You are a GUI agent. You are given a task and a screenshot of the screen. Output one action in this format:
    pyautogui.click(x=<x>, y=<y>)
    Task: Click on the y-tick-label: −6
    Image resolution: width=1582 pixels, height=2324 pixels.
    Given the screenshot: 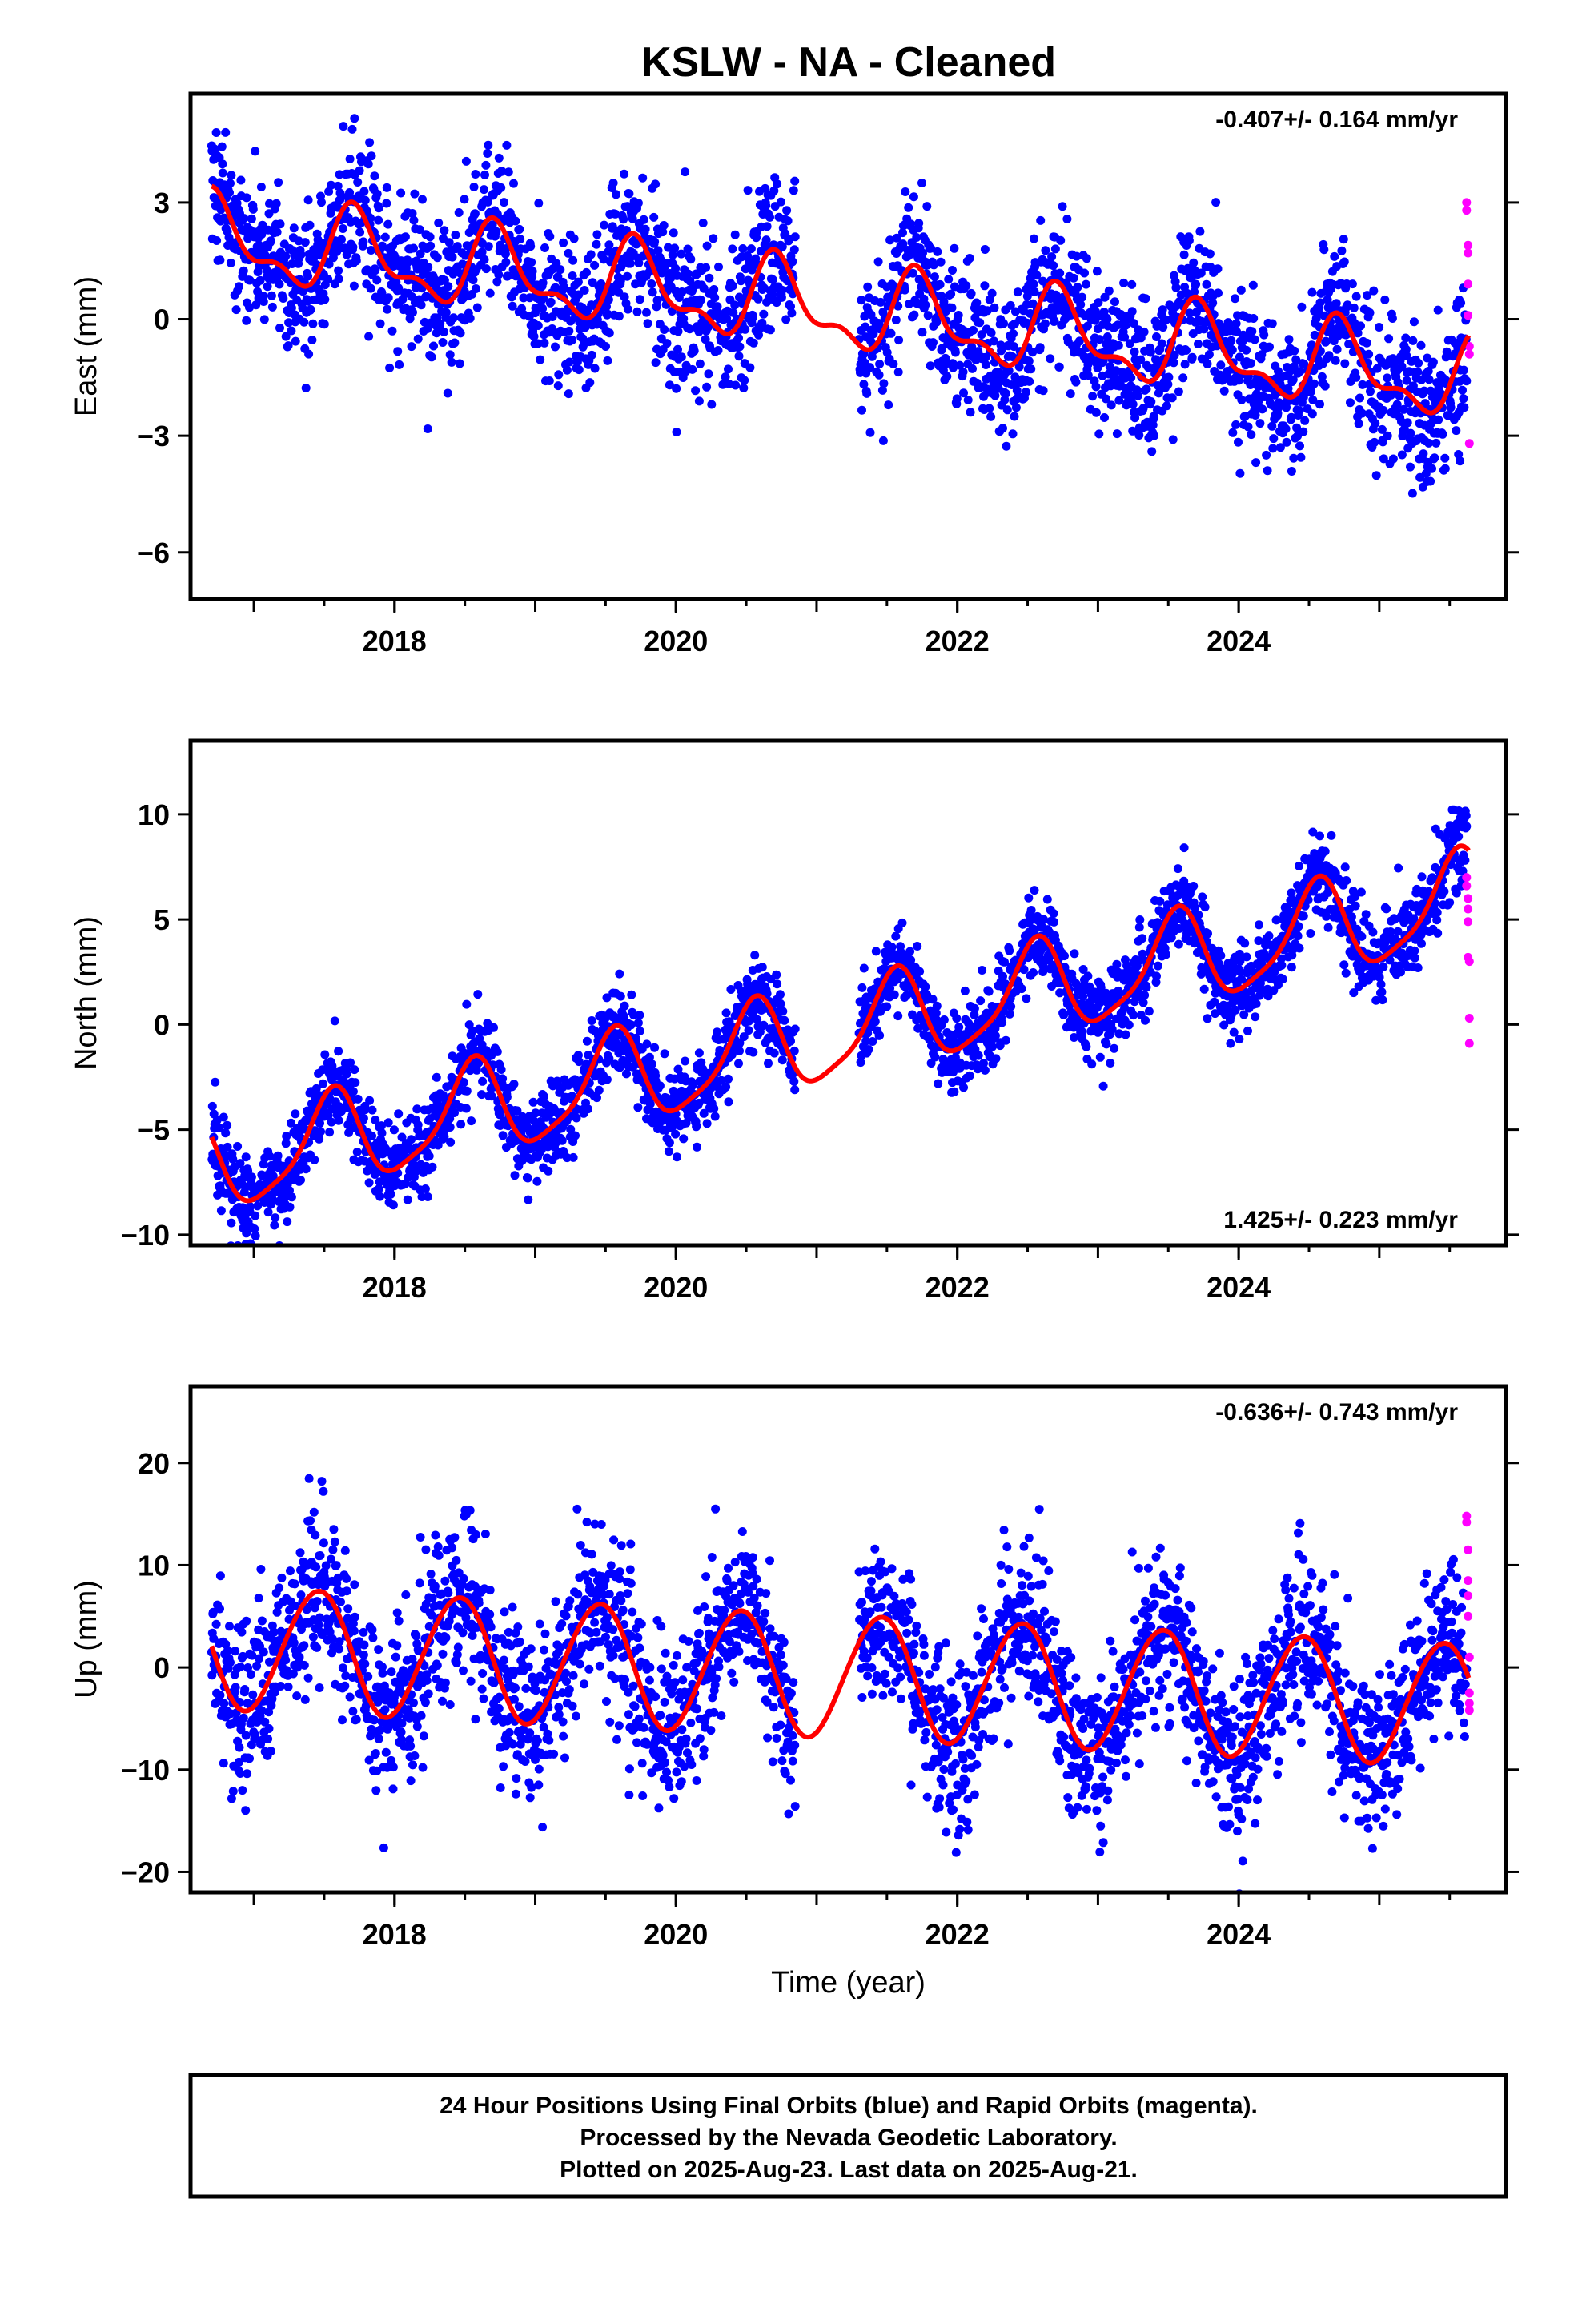 What is the action you would take?
    pyautogui.click(x=154, y=553)
    